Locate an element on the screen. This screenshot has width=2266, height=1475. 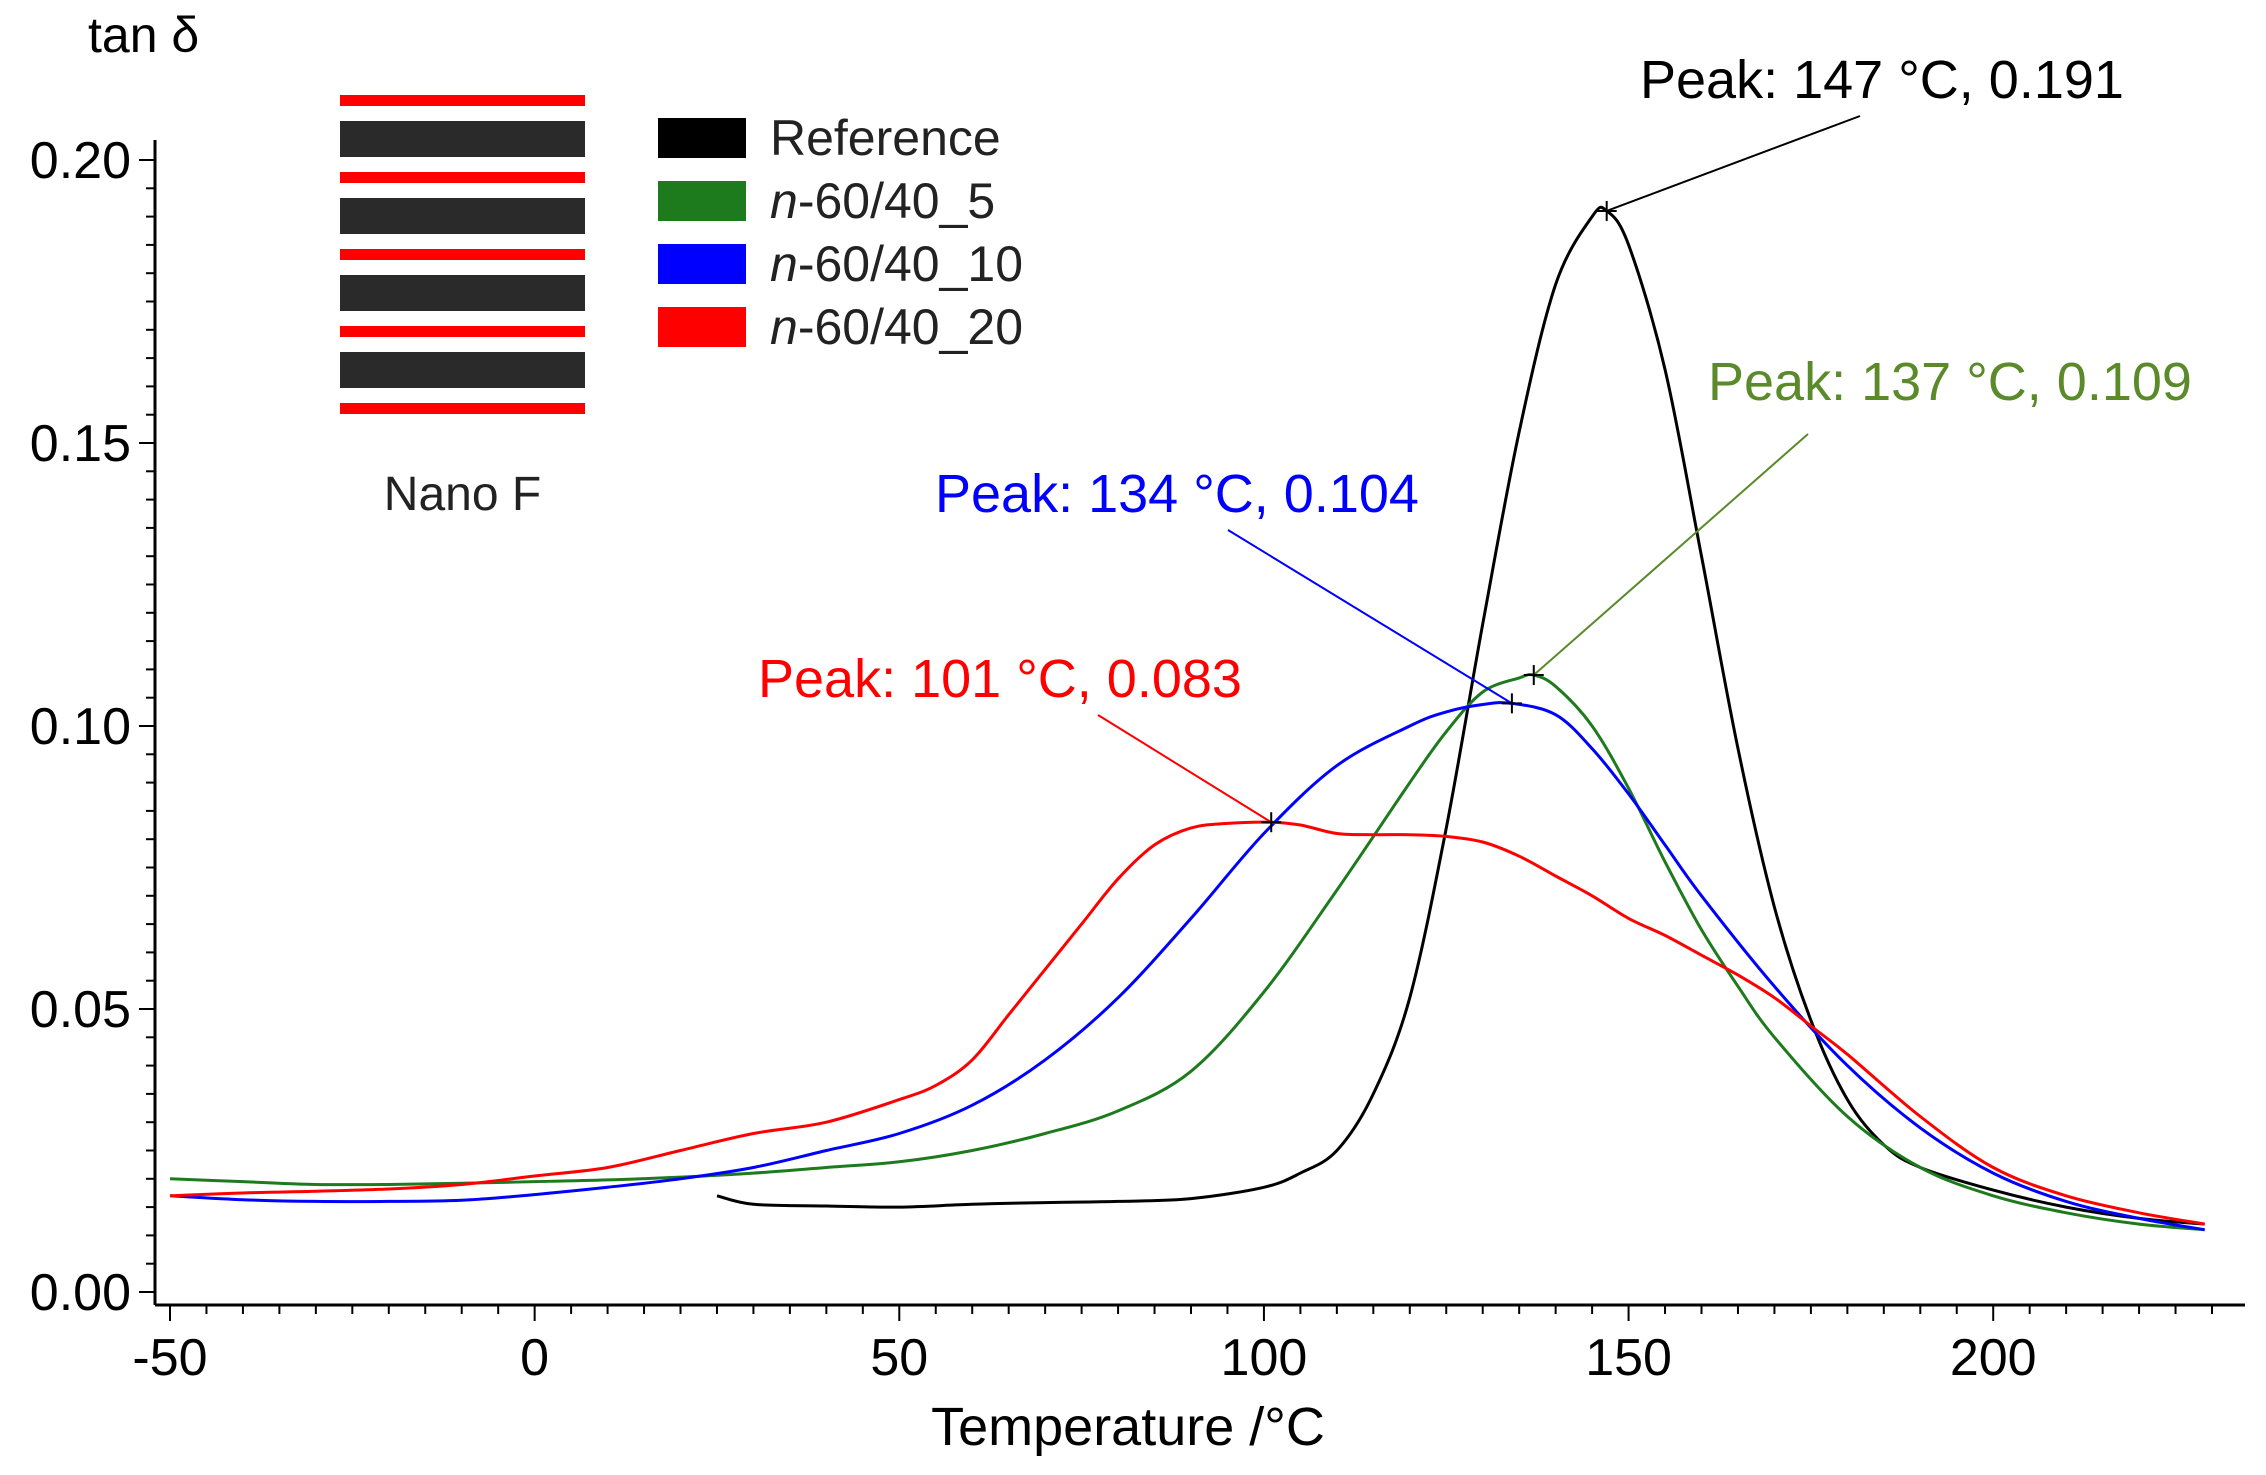
legend-entry: n-60/40_10 is located at coordinates (896, 264).